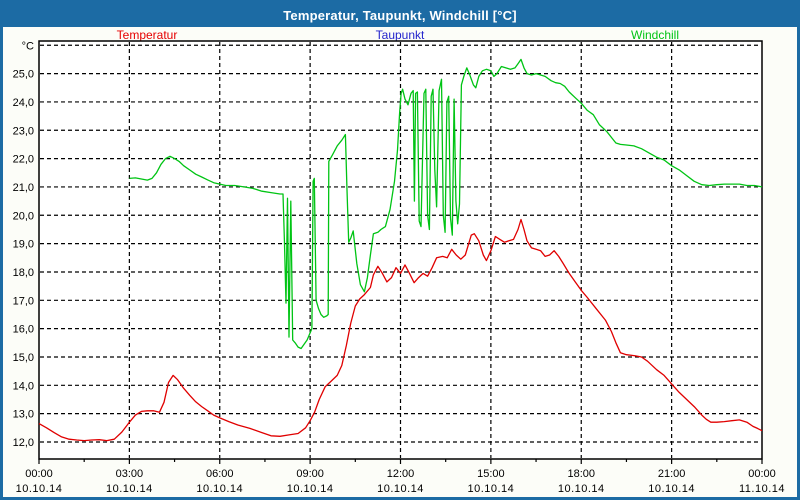  I want to click on title-bar: Temperatur, Taupunkt, Windchill [°C], so click(400, 15).